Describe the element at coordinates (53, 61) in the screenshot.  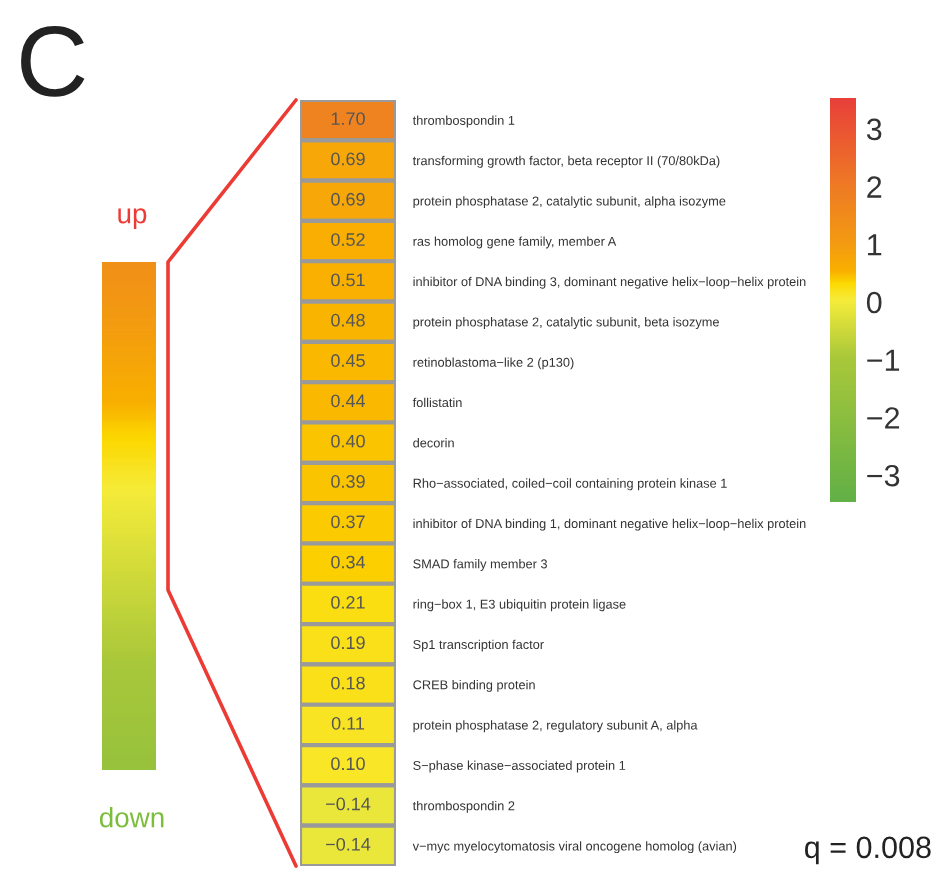
I see `text: C` at that location.